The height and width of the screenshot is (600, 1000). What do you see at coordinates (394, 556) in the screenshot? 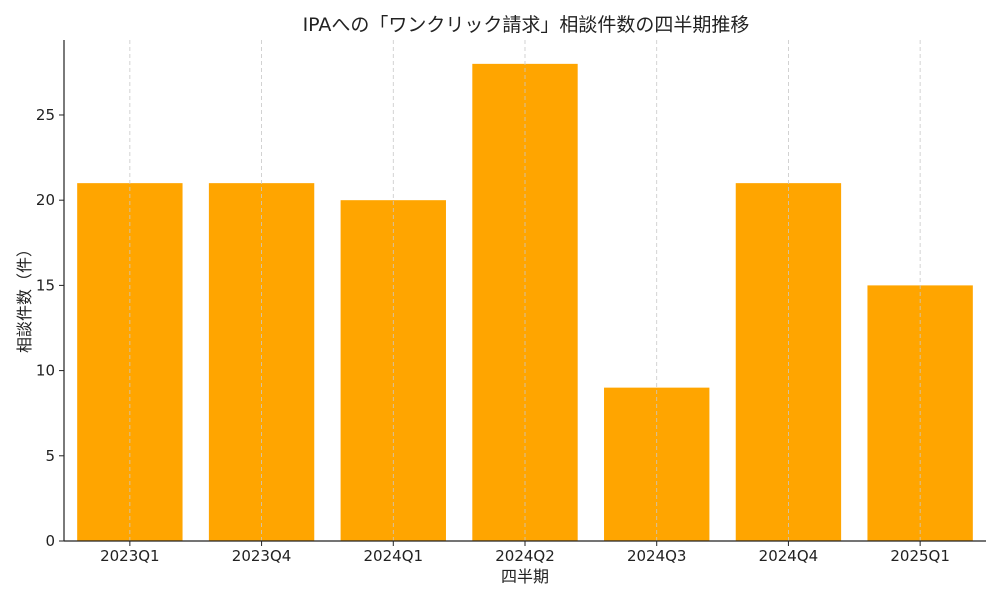
I see `x-tick-label-2024q1: 2024Q1` at bounding box center [394, 556].